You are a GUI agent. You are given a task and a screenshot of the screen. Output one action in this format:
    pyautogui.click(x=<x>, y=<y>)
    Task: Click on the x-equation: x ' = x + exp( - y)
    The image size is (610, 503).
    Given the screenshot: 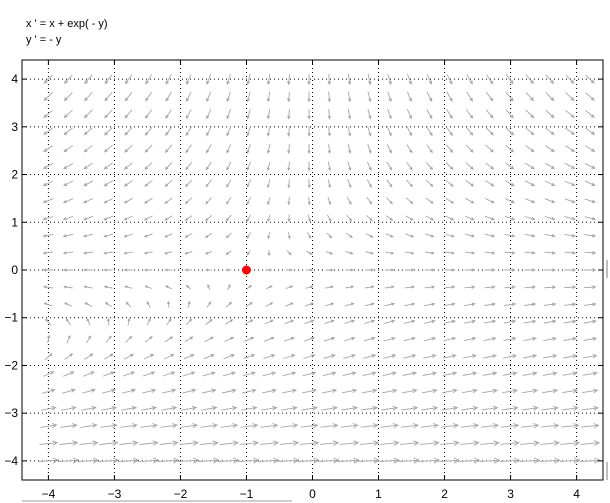 What is the action you would take?
    pyautogui.click(x=67, y=24)
    